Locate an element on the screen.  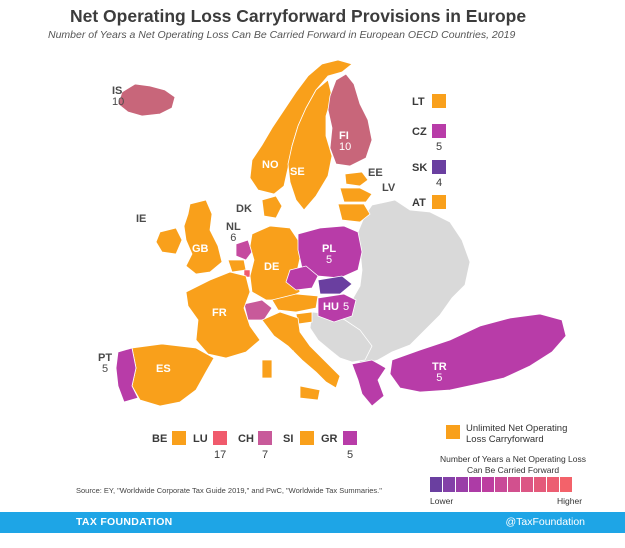
label-dk-code: DK is located at coordinates (244, 209).